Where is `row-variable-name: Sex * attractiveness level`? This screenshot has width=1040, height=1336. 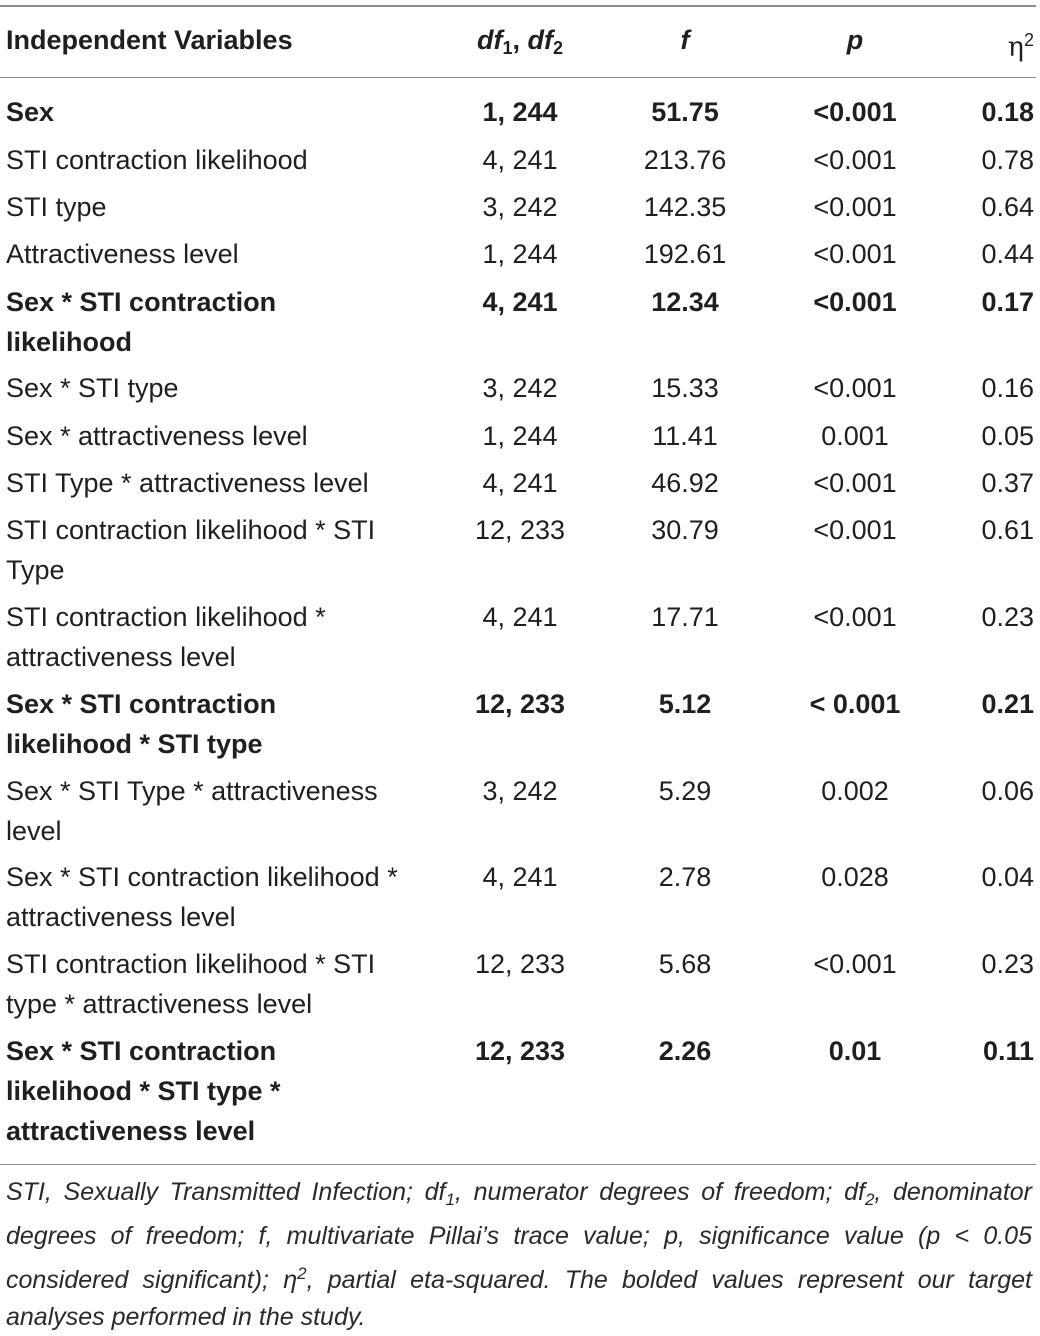
row-variable-name: Sex * attractiveness level is located at coordinates (157, 436).